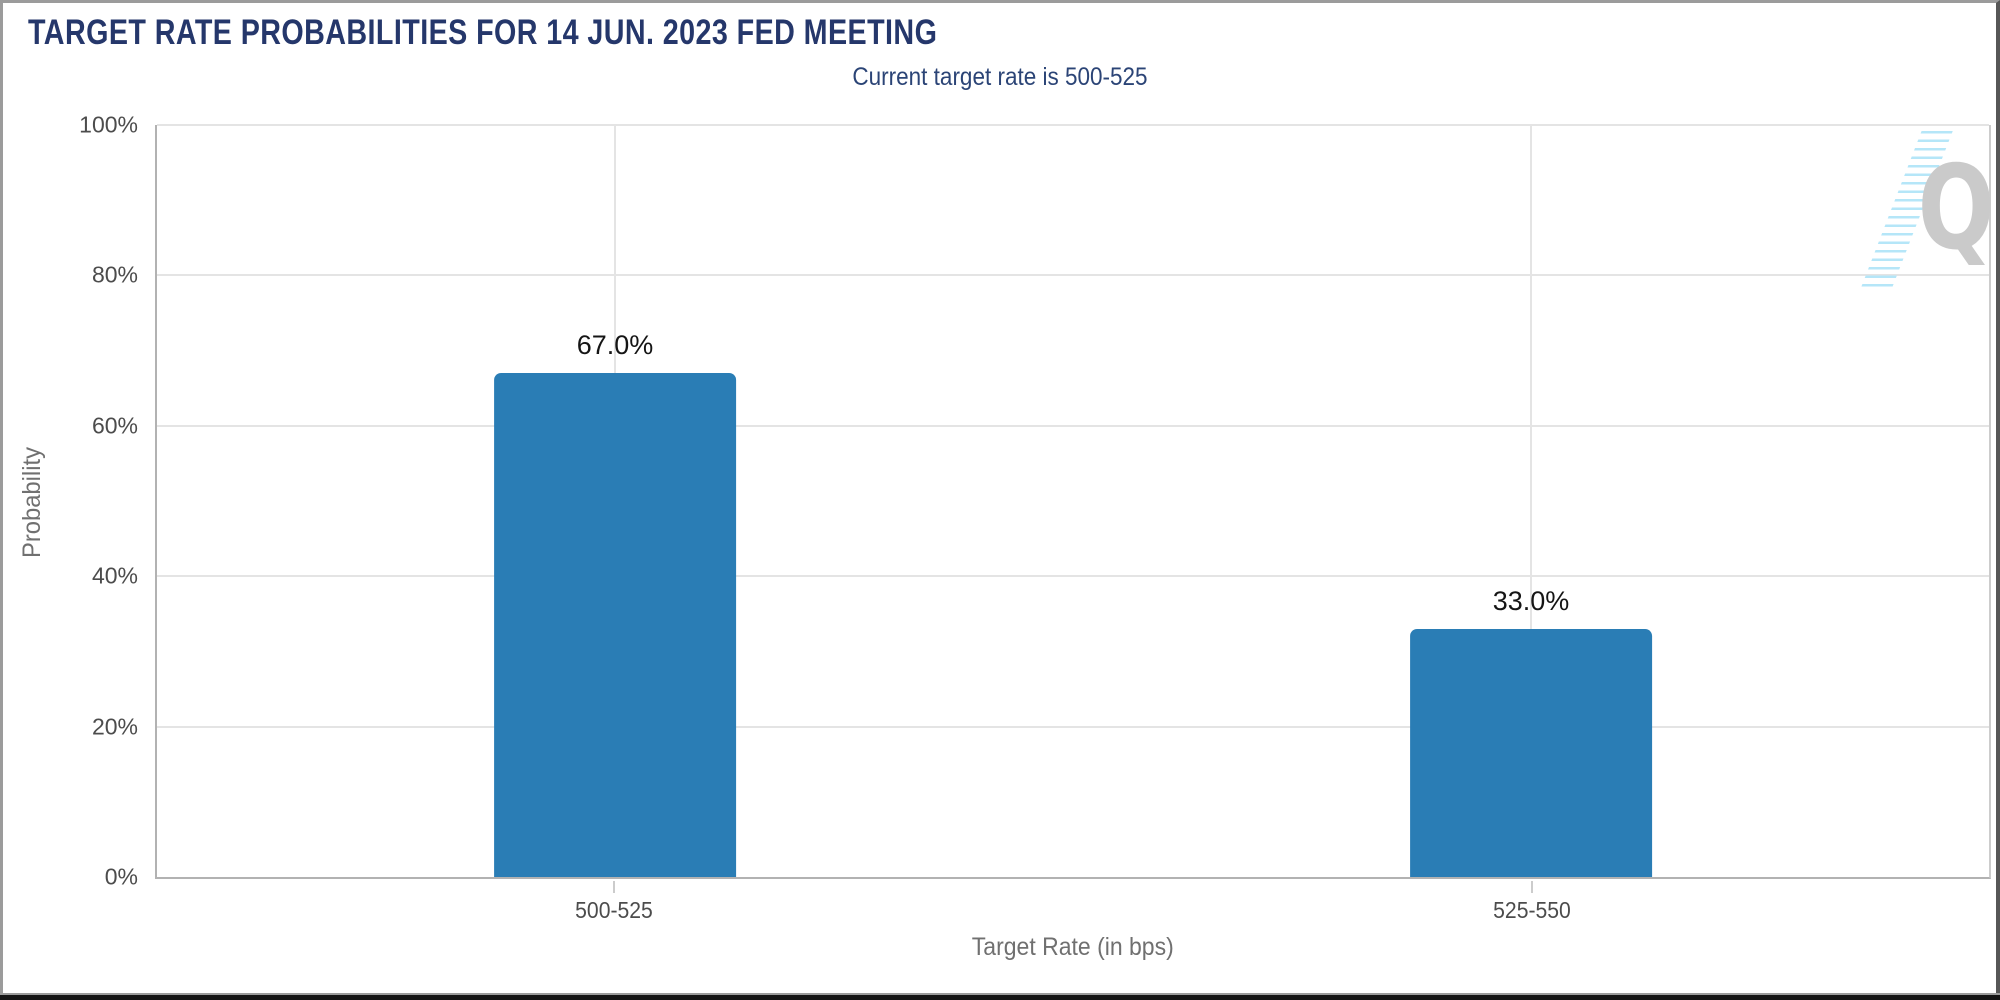 The height and width of the screenshot is (1000, 2000). What do you see at coordinates (114, 274) in the screenshot?
I see `y-tick-label: 80%` at bounding box center [114, 274].